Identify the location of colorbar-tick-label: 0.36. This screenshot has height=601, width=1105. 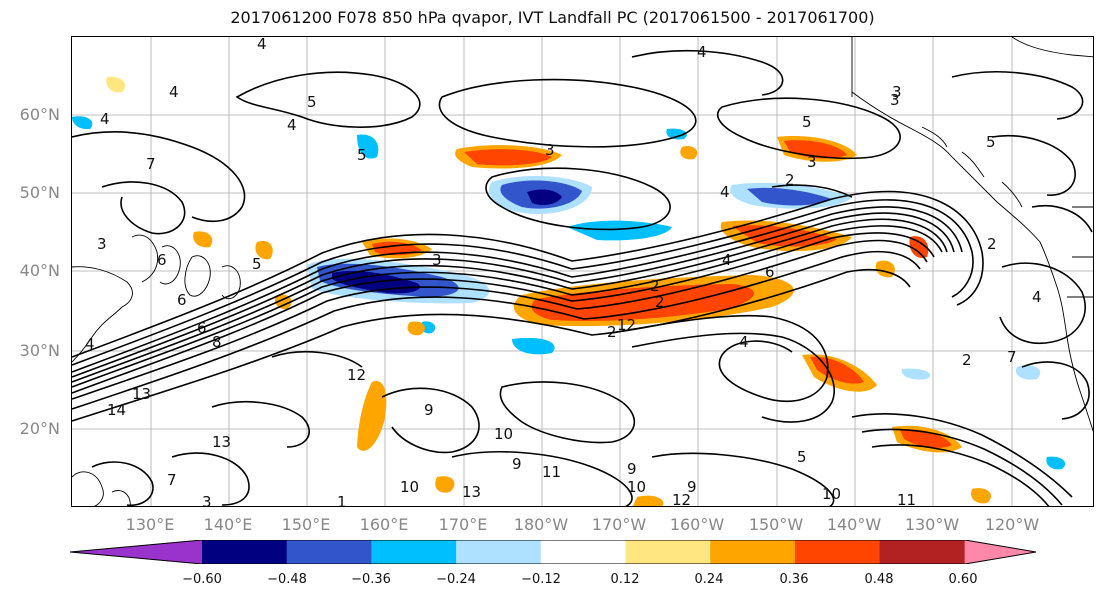
(794, 579).